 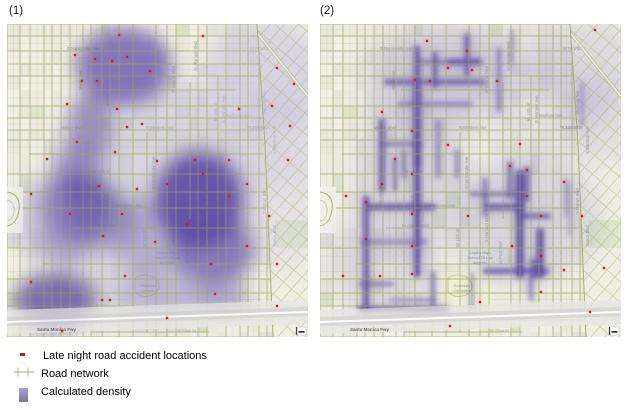 What do you see at coordinates (461, 290) in the screenshot?
I see `svg-text: Cemetery` at bounding box center [461, 290].